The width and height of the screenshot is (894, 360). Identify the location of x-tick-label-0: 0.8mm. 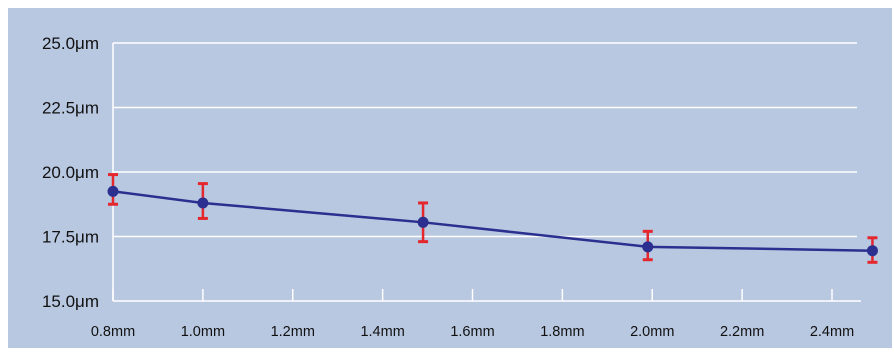
(113, 332).